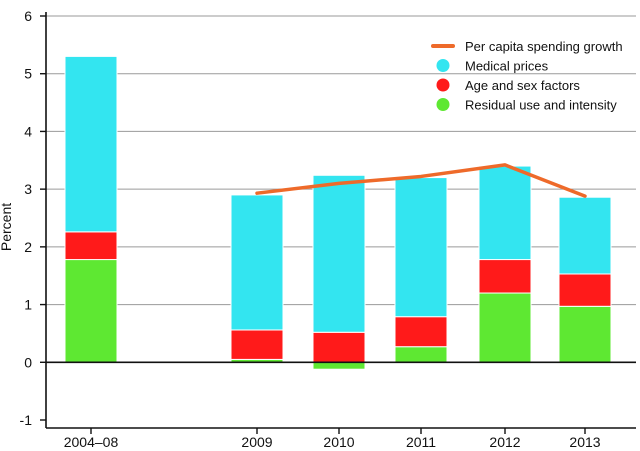 Image resolution: width=640 pixels, height=451 pixels. What do you see at coordinates (28, 74) in the screenshot?
I see `y-tick-label: 5` at bounding box center [28, 74].